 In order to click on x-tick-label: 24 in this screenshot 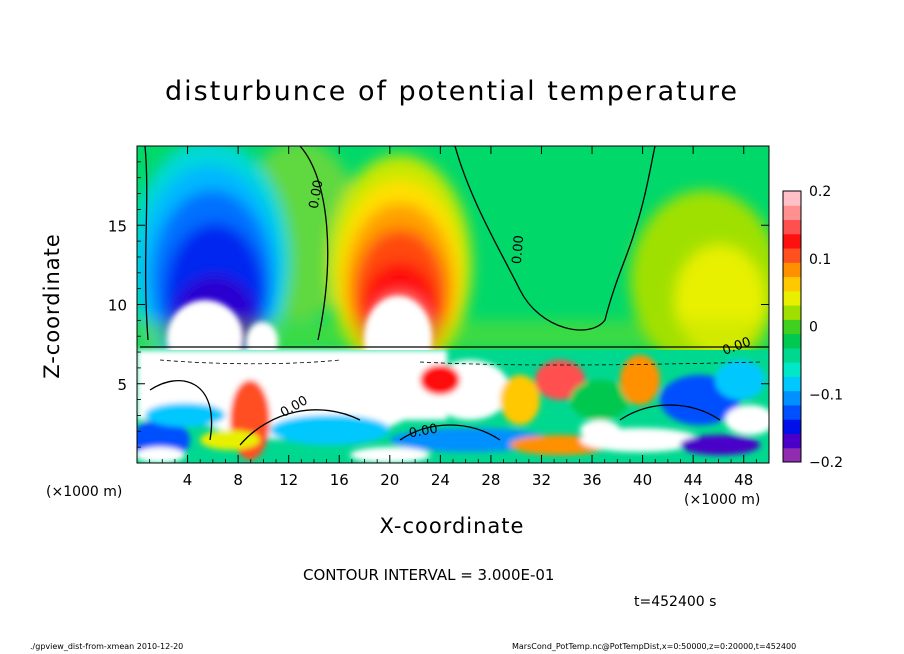, I will do `click(440, 480)`.